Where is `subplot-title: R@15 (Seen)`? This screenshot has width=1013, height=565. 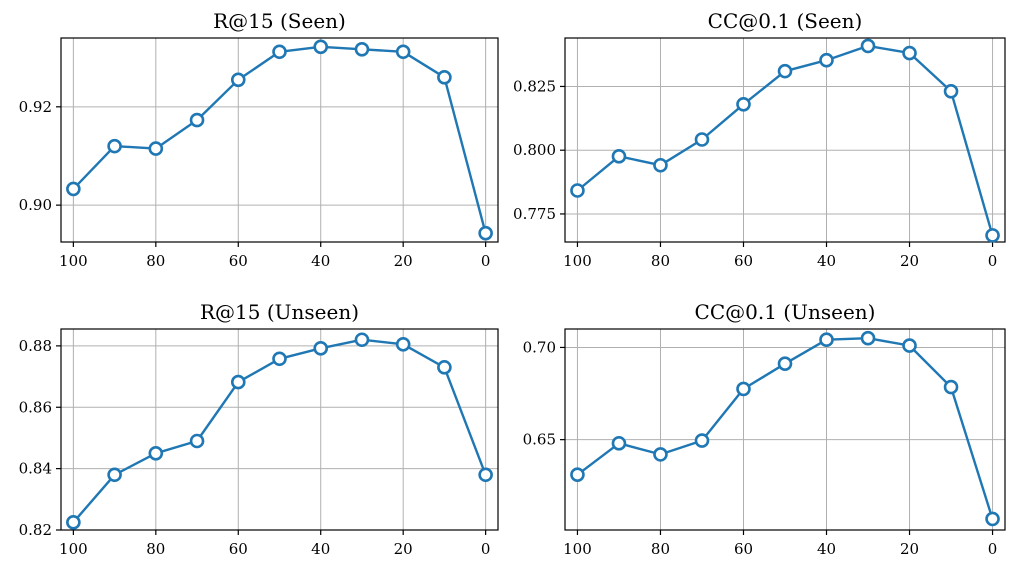
subplot-title: R@15 (Seen) is located at coordinates (279, 21).